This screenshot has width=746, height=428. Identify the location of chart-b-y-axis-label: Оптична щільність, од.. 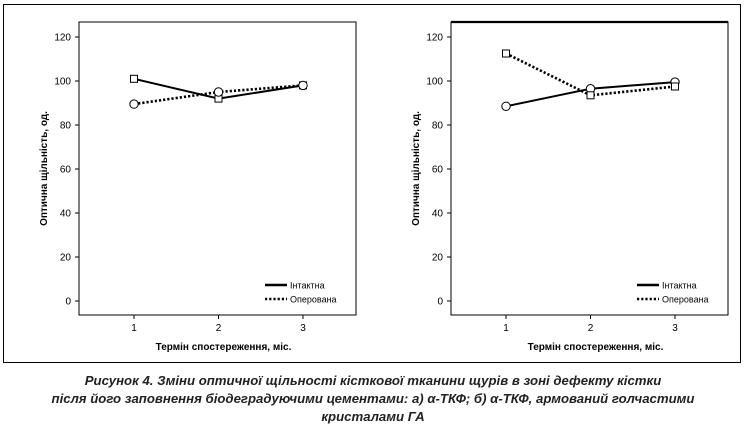
(416, 168).